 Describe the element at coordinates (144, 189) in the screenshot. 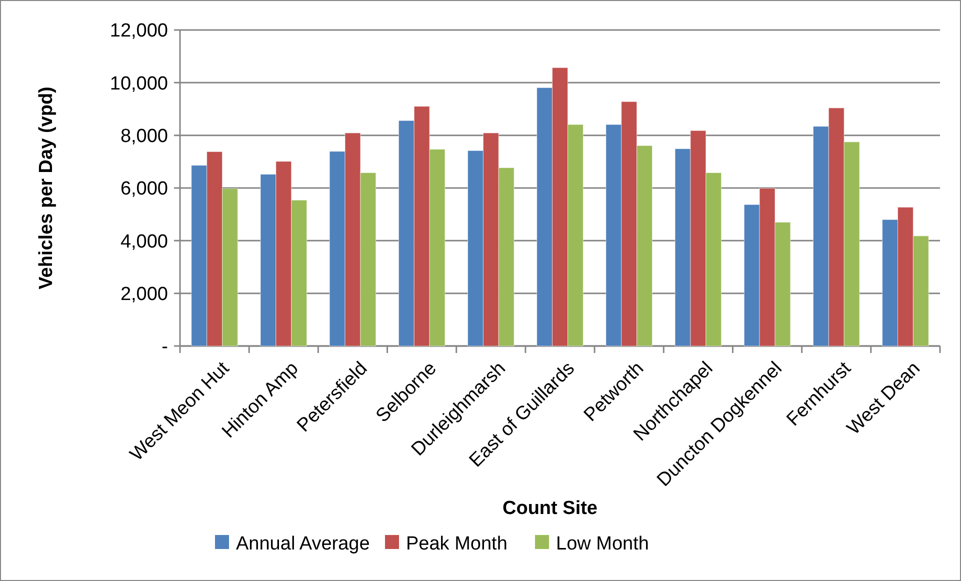

I see `y-tick-label: 6,000` at that location.